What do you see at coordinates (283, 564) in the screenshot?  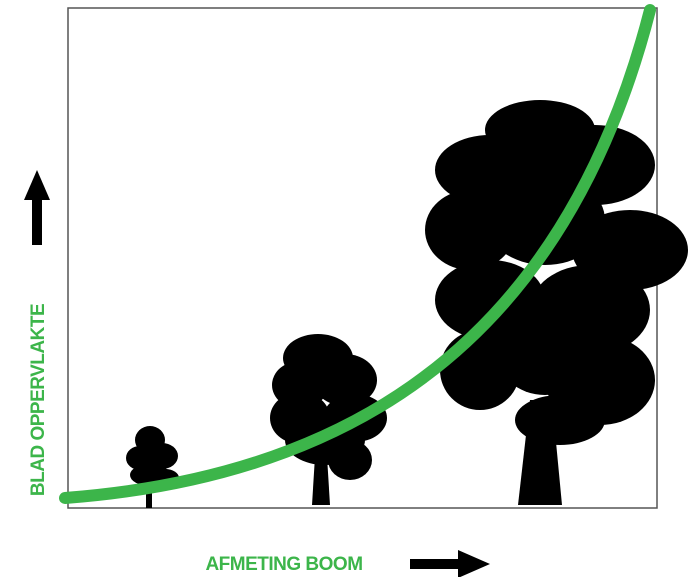 I see `x-axis-label: AFMETING BOOM` at bounding box center [283, 564].